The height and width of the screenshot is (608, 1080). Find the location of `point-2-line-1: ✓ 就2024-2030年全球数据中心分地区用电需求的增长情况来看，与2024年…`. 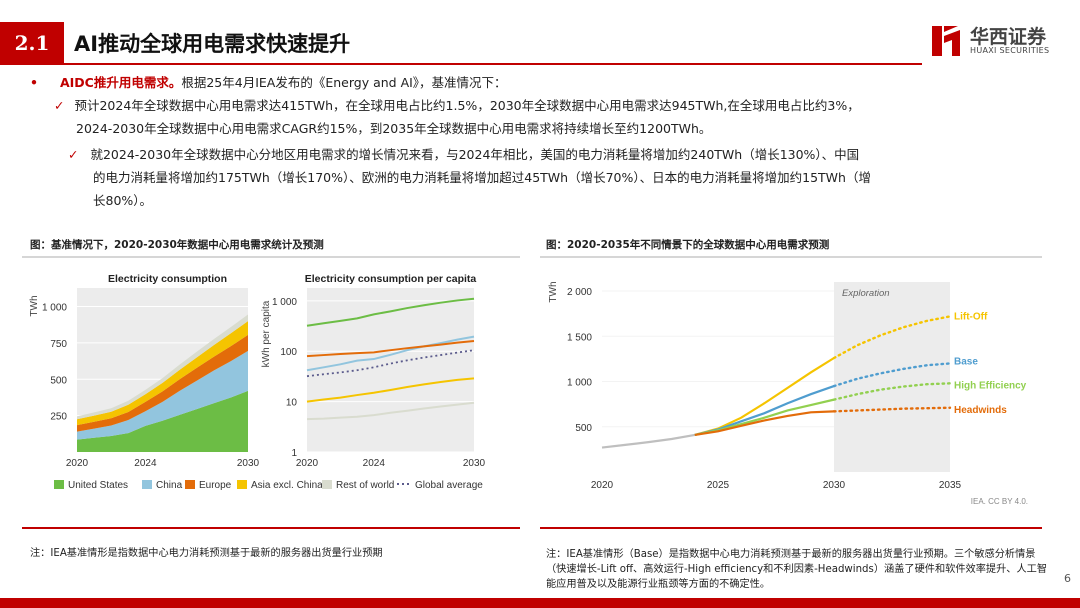

point-2-line-1: ✓ 就2024-2030年全球数据中心分地区用电需求的增长情况来看，与2024年… is located at coordinates (463, 154).